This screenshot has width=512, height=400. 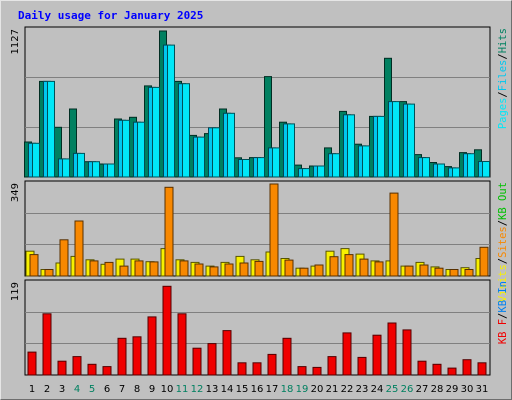 What do you see at coordinates (107, 389) in the screenshot?
I see `day-label: 6` at bounding box center [107, 389].